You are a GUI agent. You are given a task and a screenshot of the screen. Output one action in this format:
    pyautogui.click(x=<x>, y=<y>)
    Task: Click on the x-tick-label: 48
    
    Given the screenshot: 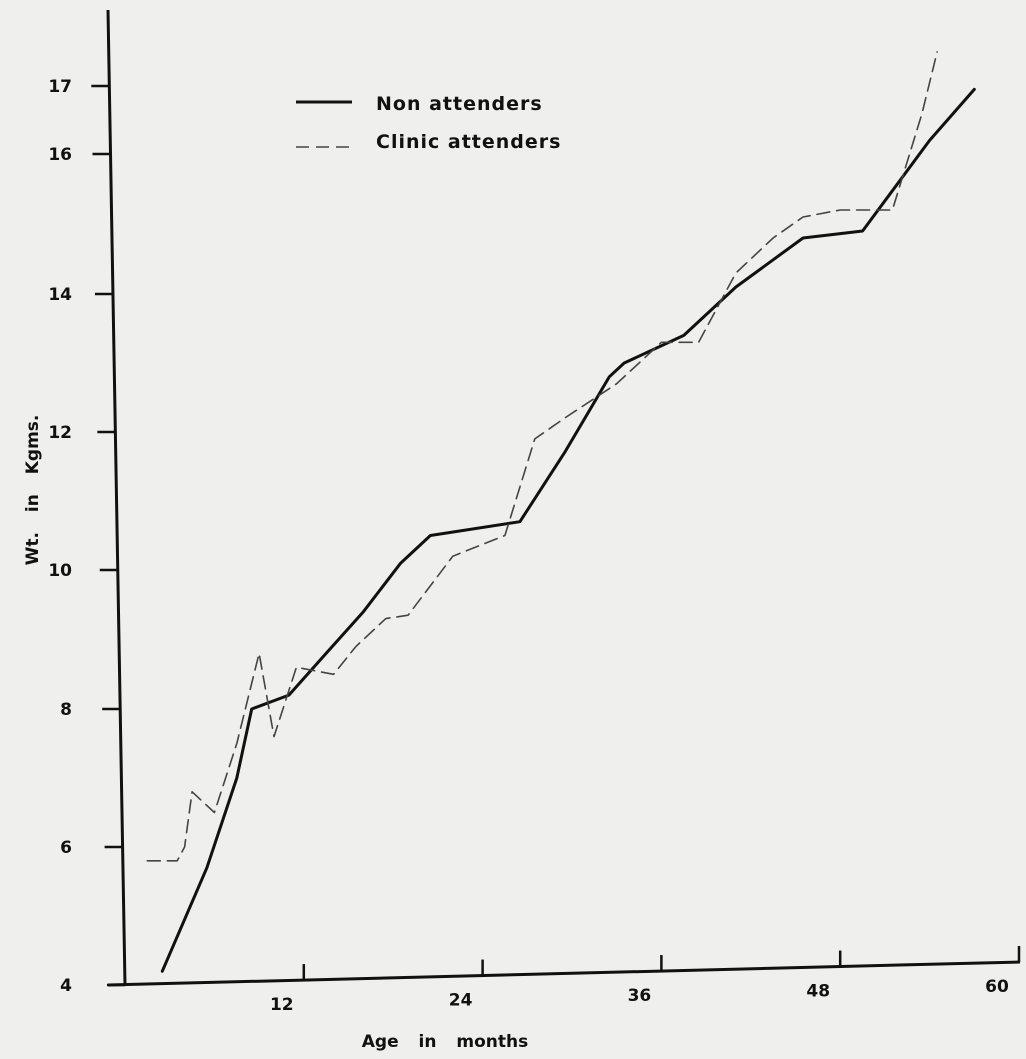 What is the action you would take?
    pyautogui.click(x=818, y=992)
    